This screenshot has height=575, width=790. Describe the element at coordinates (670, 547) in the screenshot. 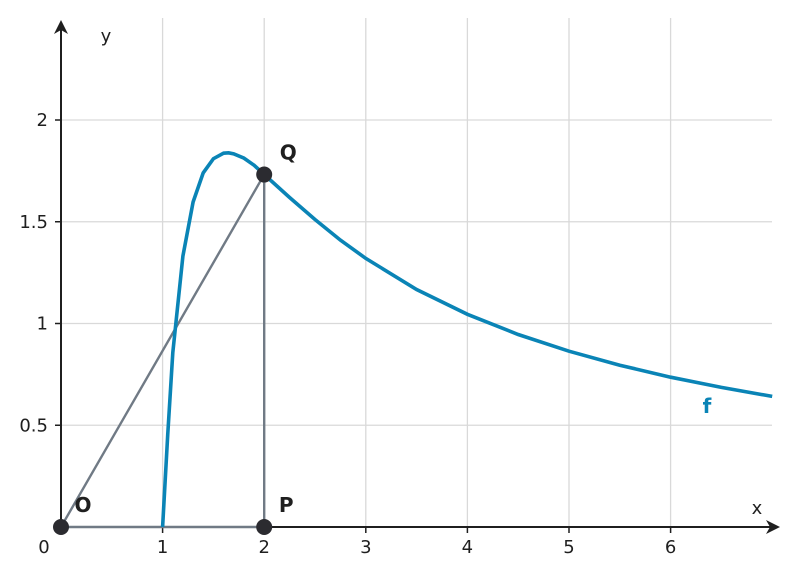

I see `x-tick-label: 6` at that location.